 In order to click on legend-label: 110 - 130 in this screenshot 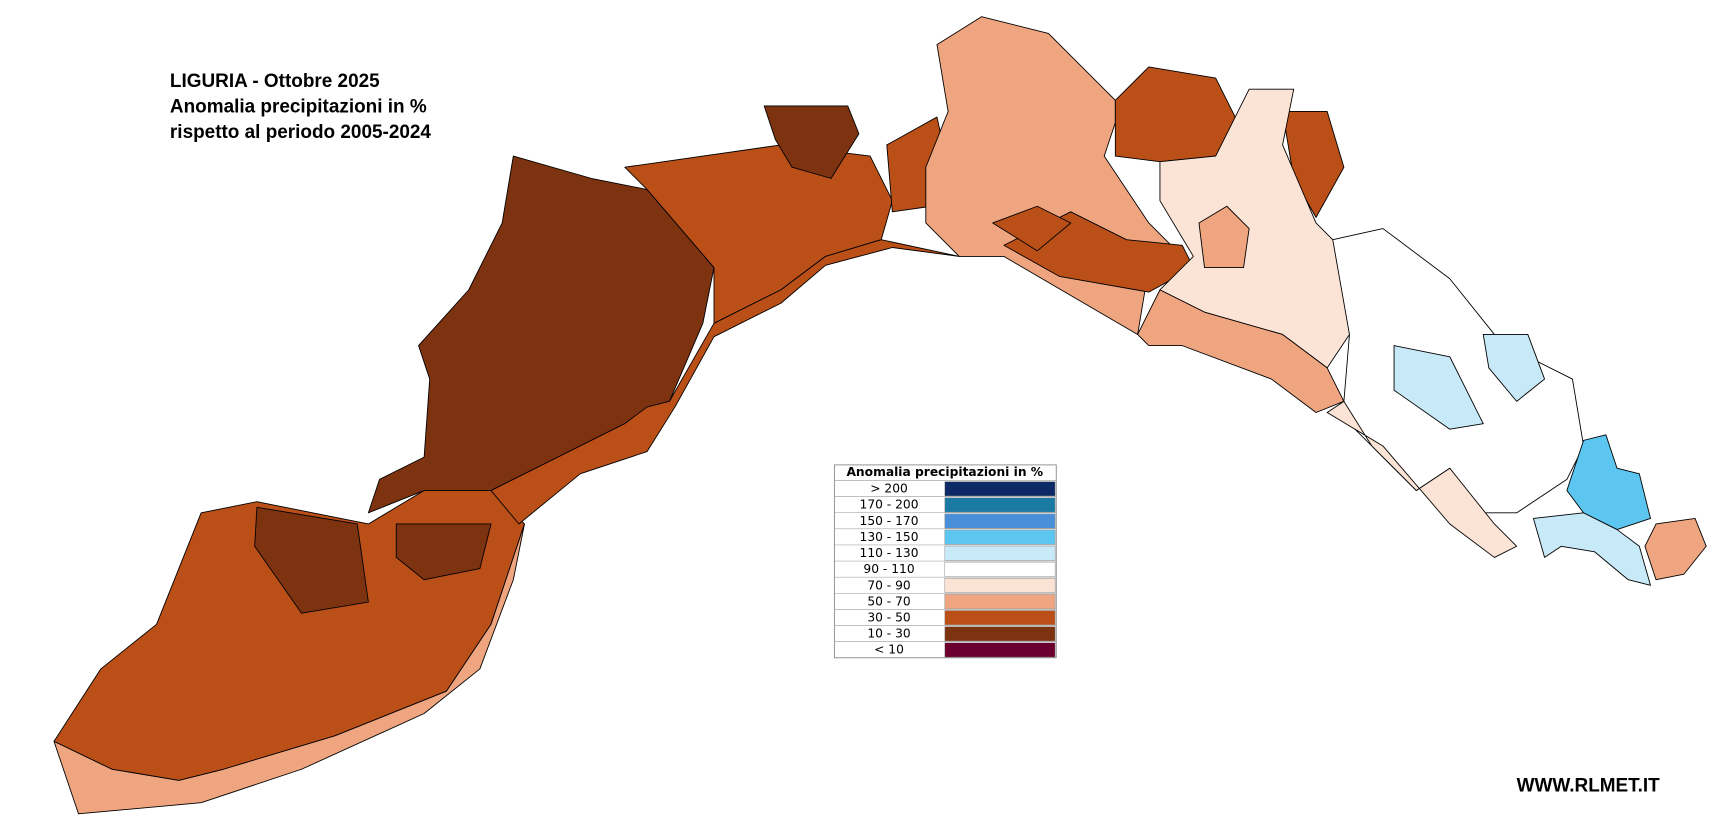, I will do `click(889, 553)`.